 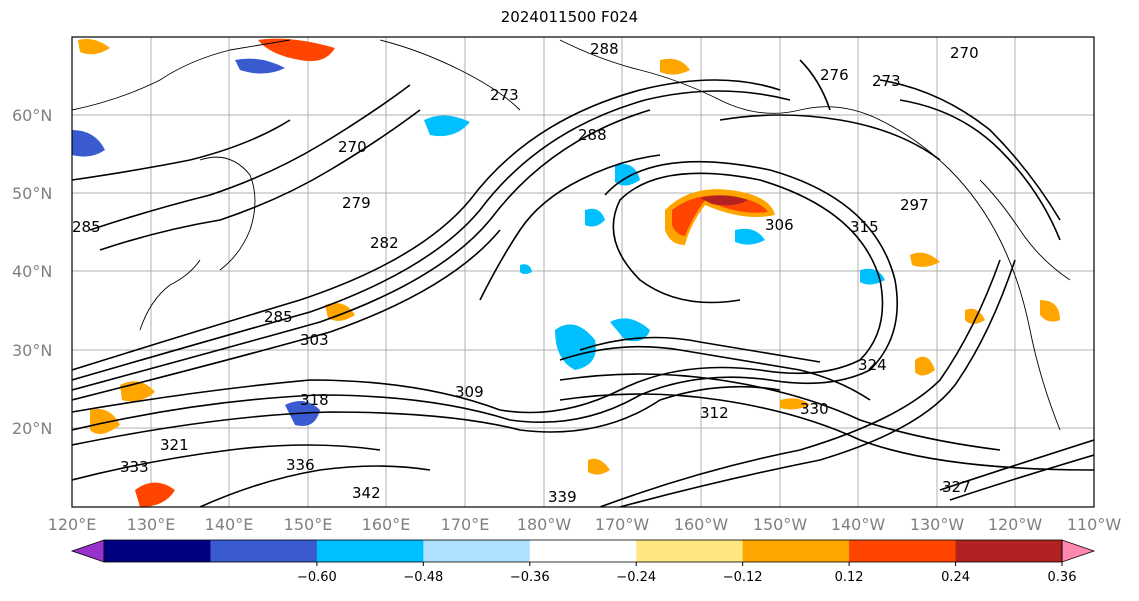 What do you see at coordinates (386, 524) in the screenshot?
I see `lon-label: 160°E` at bounding box center [386, 524].